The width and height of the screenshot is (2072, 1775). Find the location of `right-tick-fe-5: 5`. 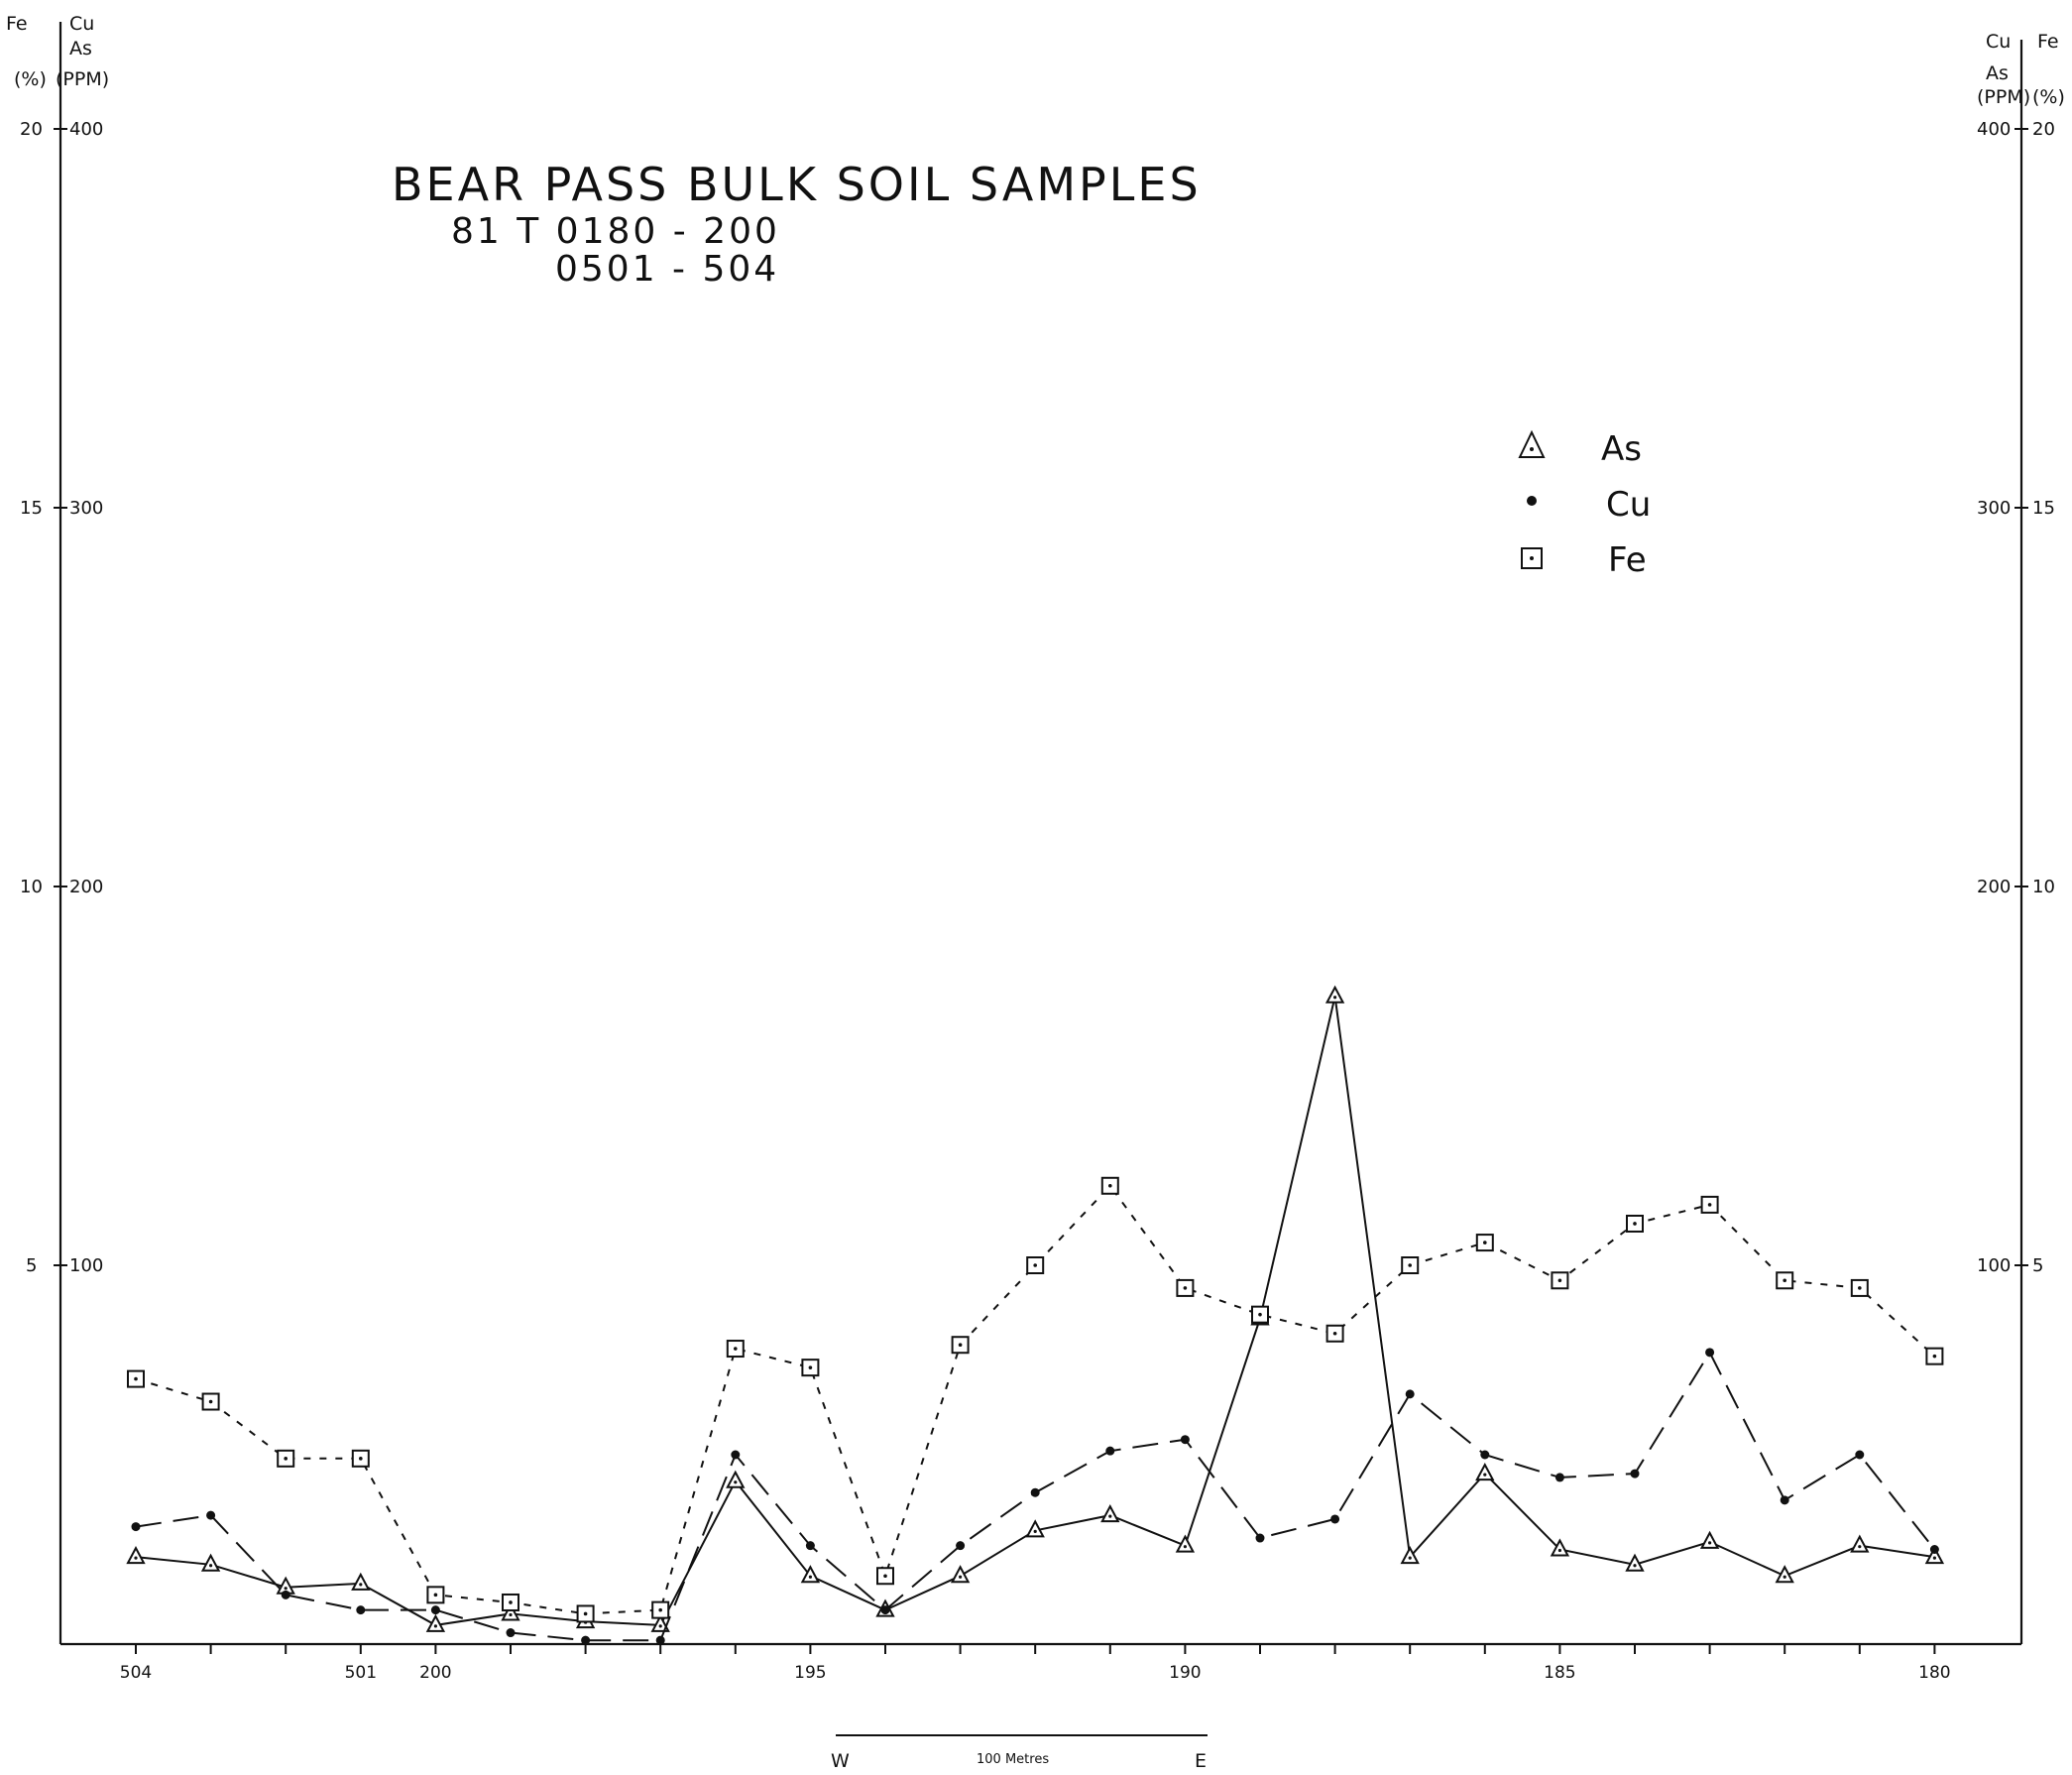

right-tick-fe-5: 5 is located at coordinates (2037, 1266).